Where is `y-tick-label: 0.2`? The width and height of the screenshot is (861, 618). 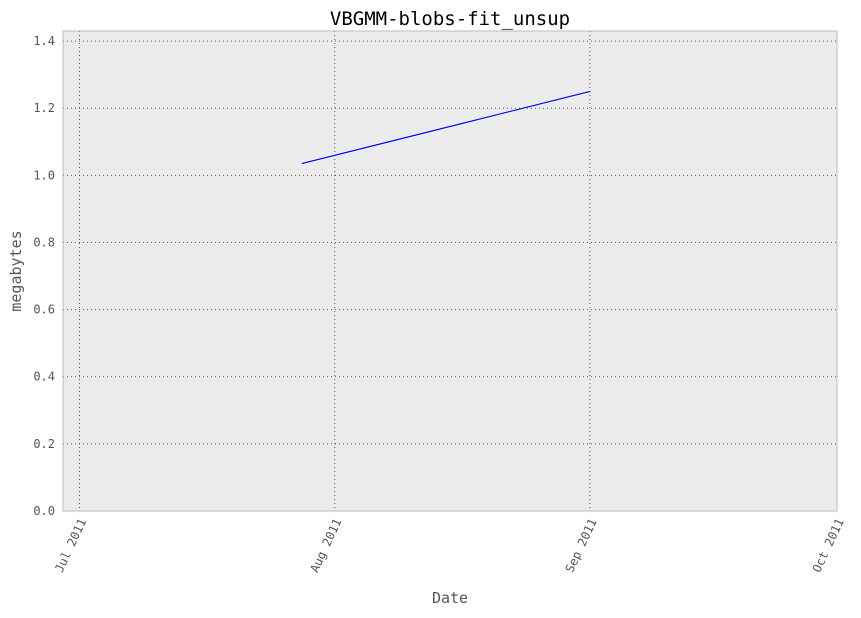 y-tick-label: 0.2 is located at coordinates (44, 444).